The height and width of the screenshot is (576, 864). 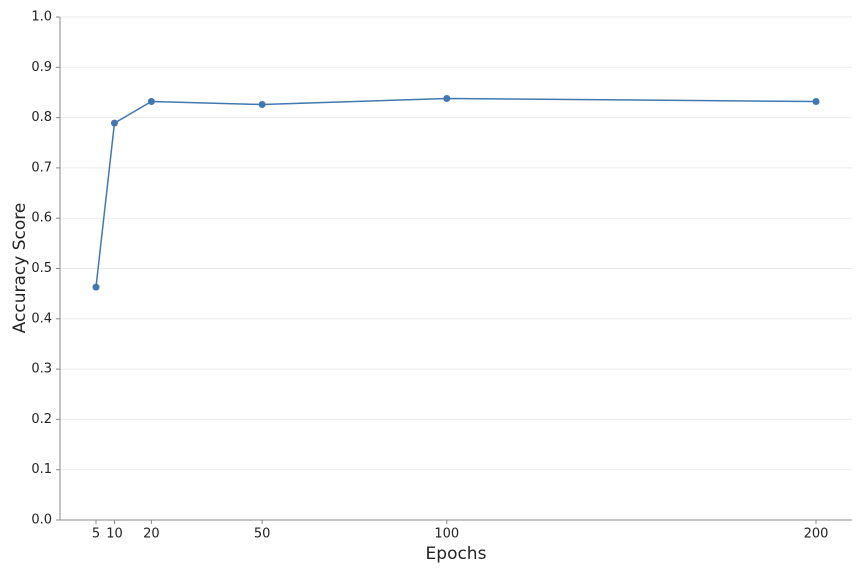 I want to click on y-tick-label: 0.4, so click(x=41, y=318).